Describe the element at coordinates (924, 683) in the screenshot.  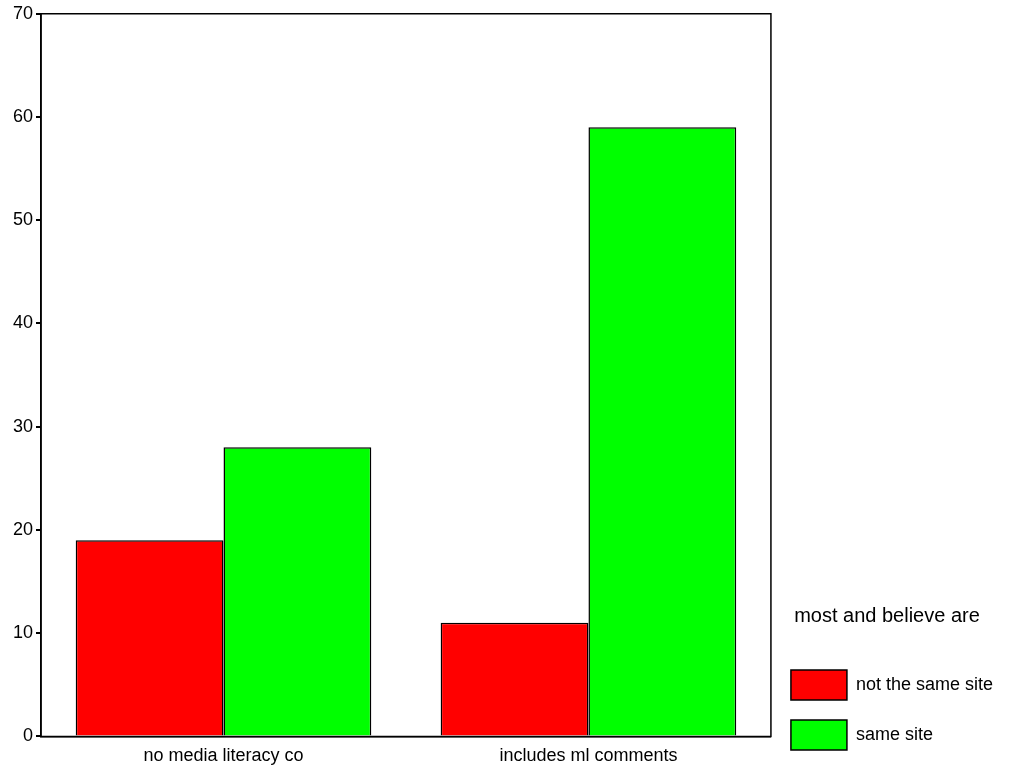
I see `legend-label: not the same site` at that location.